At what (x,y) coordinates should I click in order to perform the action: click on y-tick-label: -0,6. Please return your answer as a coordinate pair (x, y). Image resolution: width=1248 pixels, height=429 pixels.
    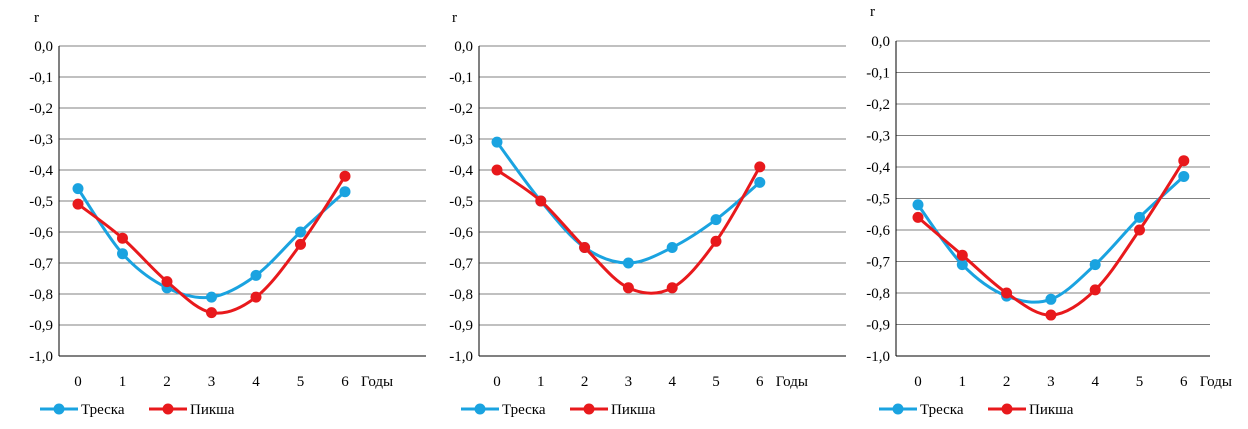
    Looking at the image, I should click on (461, 233).